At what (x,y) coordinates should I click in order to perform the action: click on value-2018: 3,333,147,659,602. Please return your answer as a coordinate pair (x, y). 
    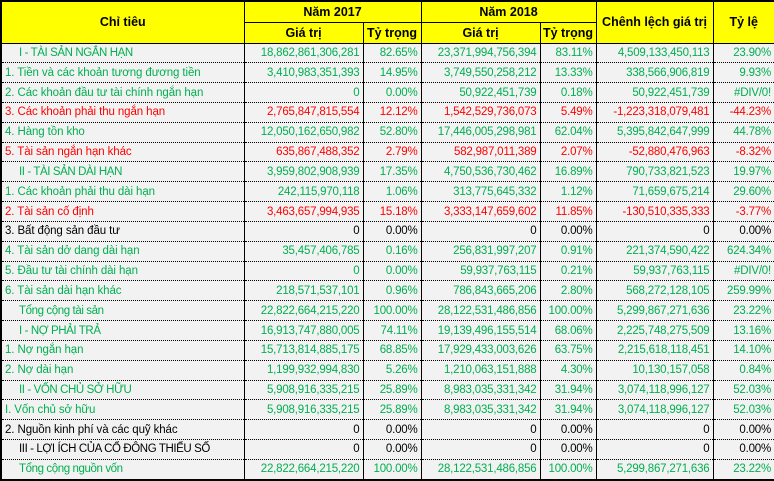
    Looking at the image, I should click on (480, 211).